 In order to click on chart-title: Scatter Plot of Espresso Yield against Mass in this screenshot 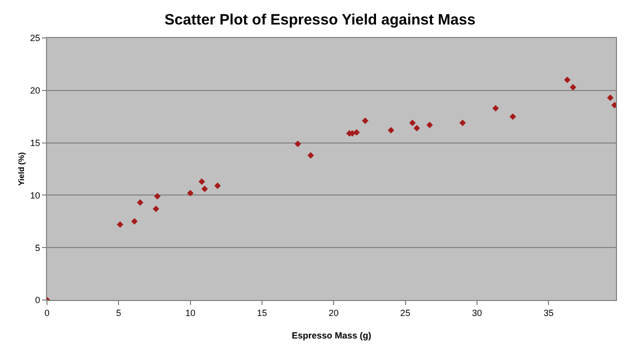, I will do `click(320, 20)`.